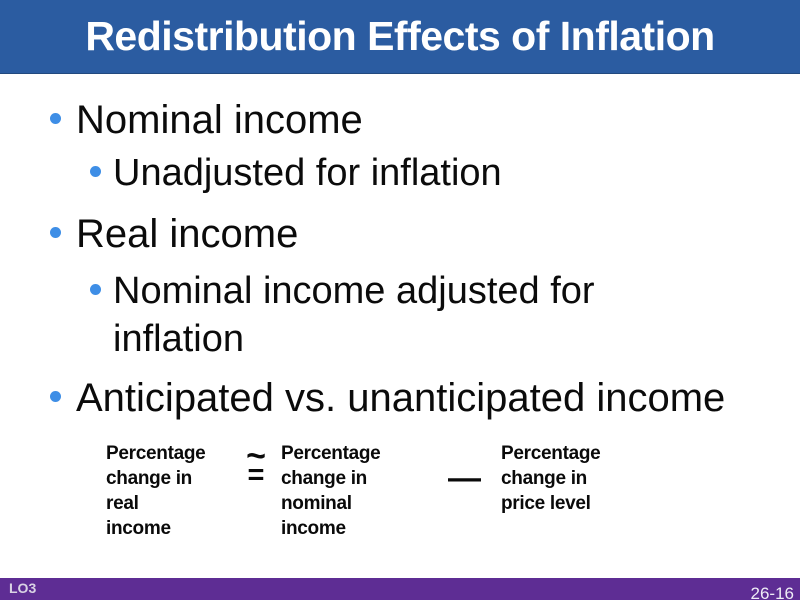  Describe the element at coordinates (464, 477) in the screenshot. I see `minus-icon: —` at that location.